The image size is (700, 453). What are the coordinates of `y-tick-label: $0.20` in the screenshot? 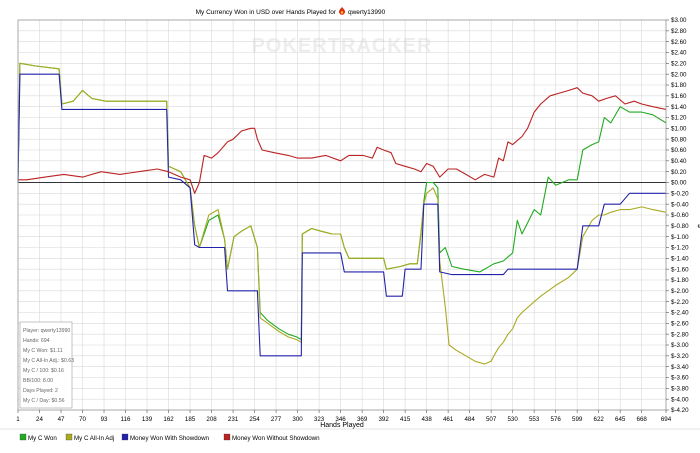 It's located at (679, 172).